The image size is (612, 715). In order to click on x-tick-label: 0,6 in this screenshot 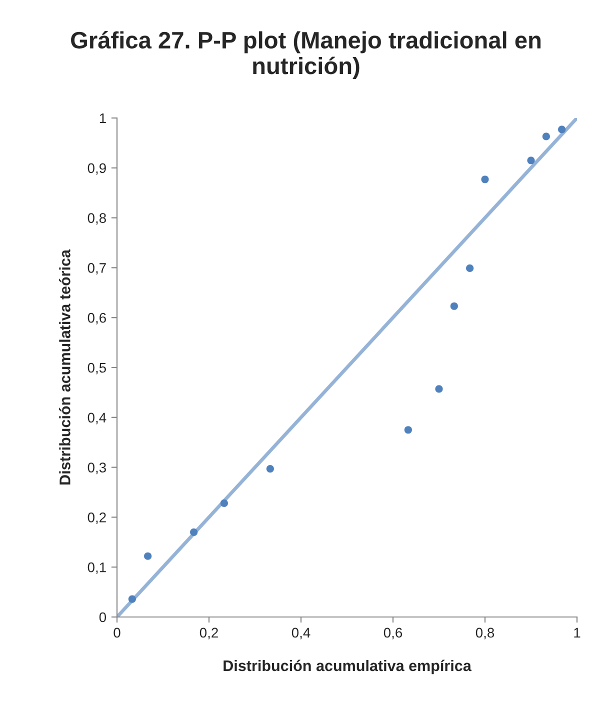, I will do `click(393, 634)`.